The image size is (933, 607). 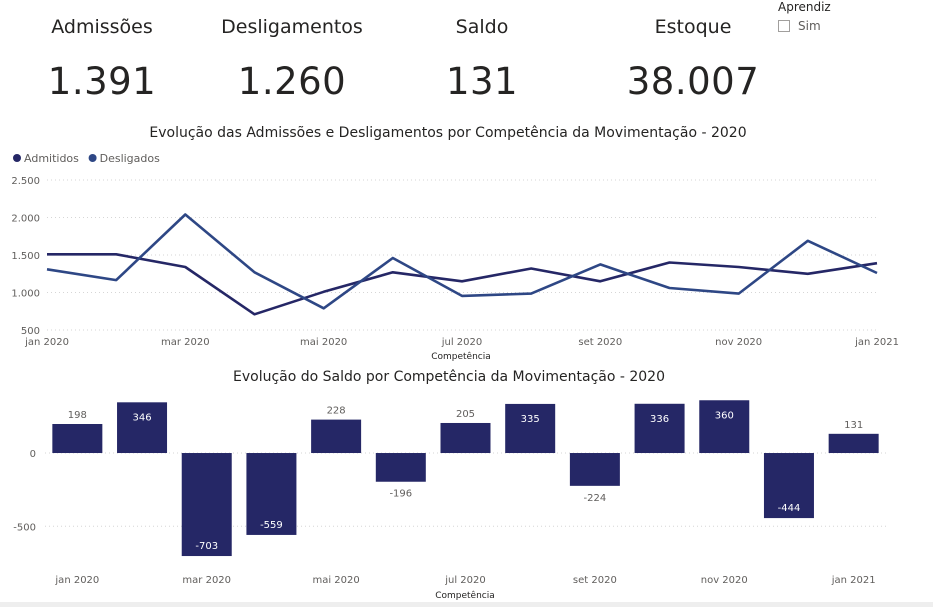 I want to click on series-line-desligados, so click(x=462, y=261).